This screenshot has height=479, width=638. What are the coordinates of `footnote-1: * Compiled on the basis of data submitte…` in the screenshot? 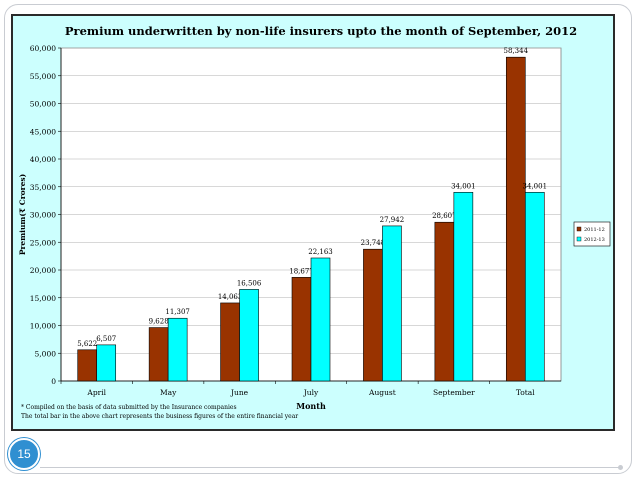 It's located at (129, 407).